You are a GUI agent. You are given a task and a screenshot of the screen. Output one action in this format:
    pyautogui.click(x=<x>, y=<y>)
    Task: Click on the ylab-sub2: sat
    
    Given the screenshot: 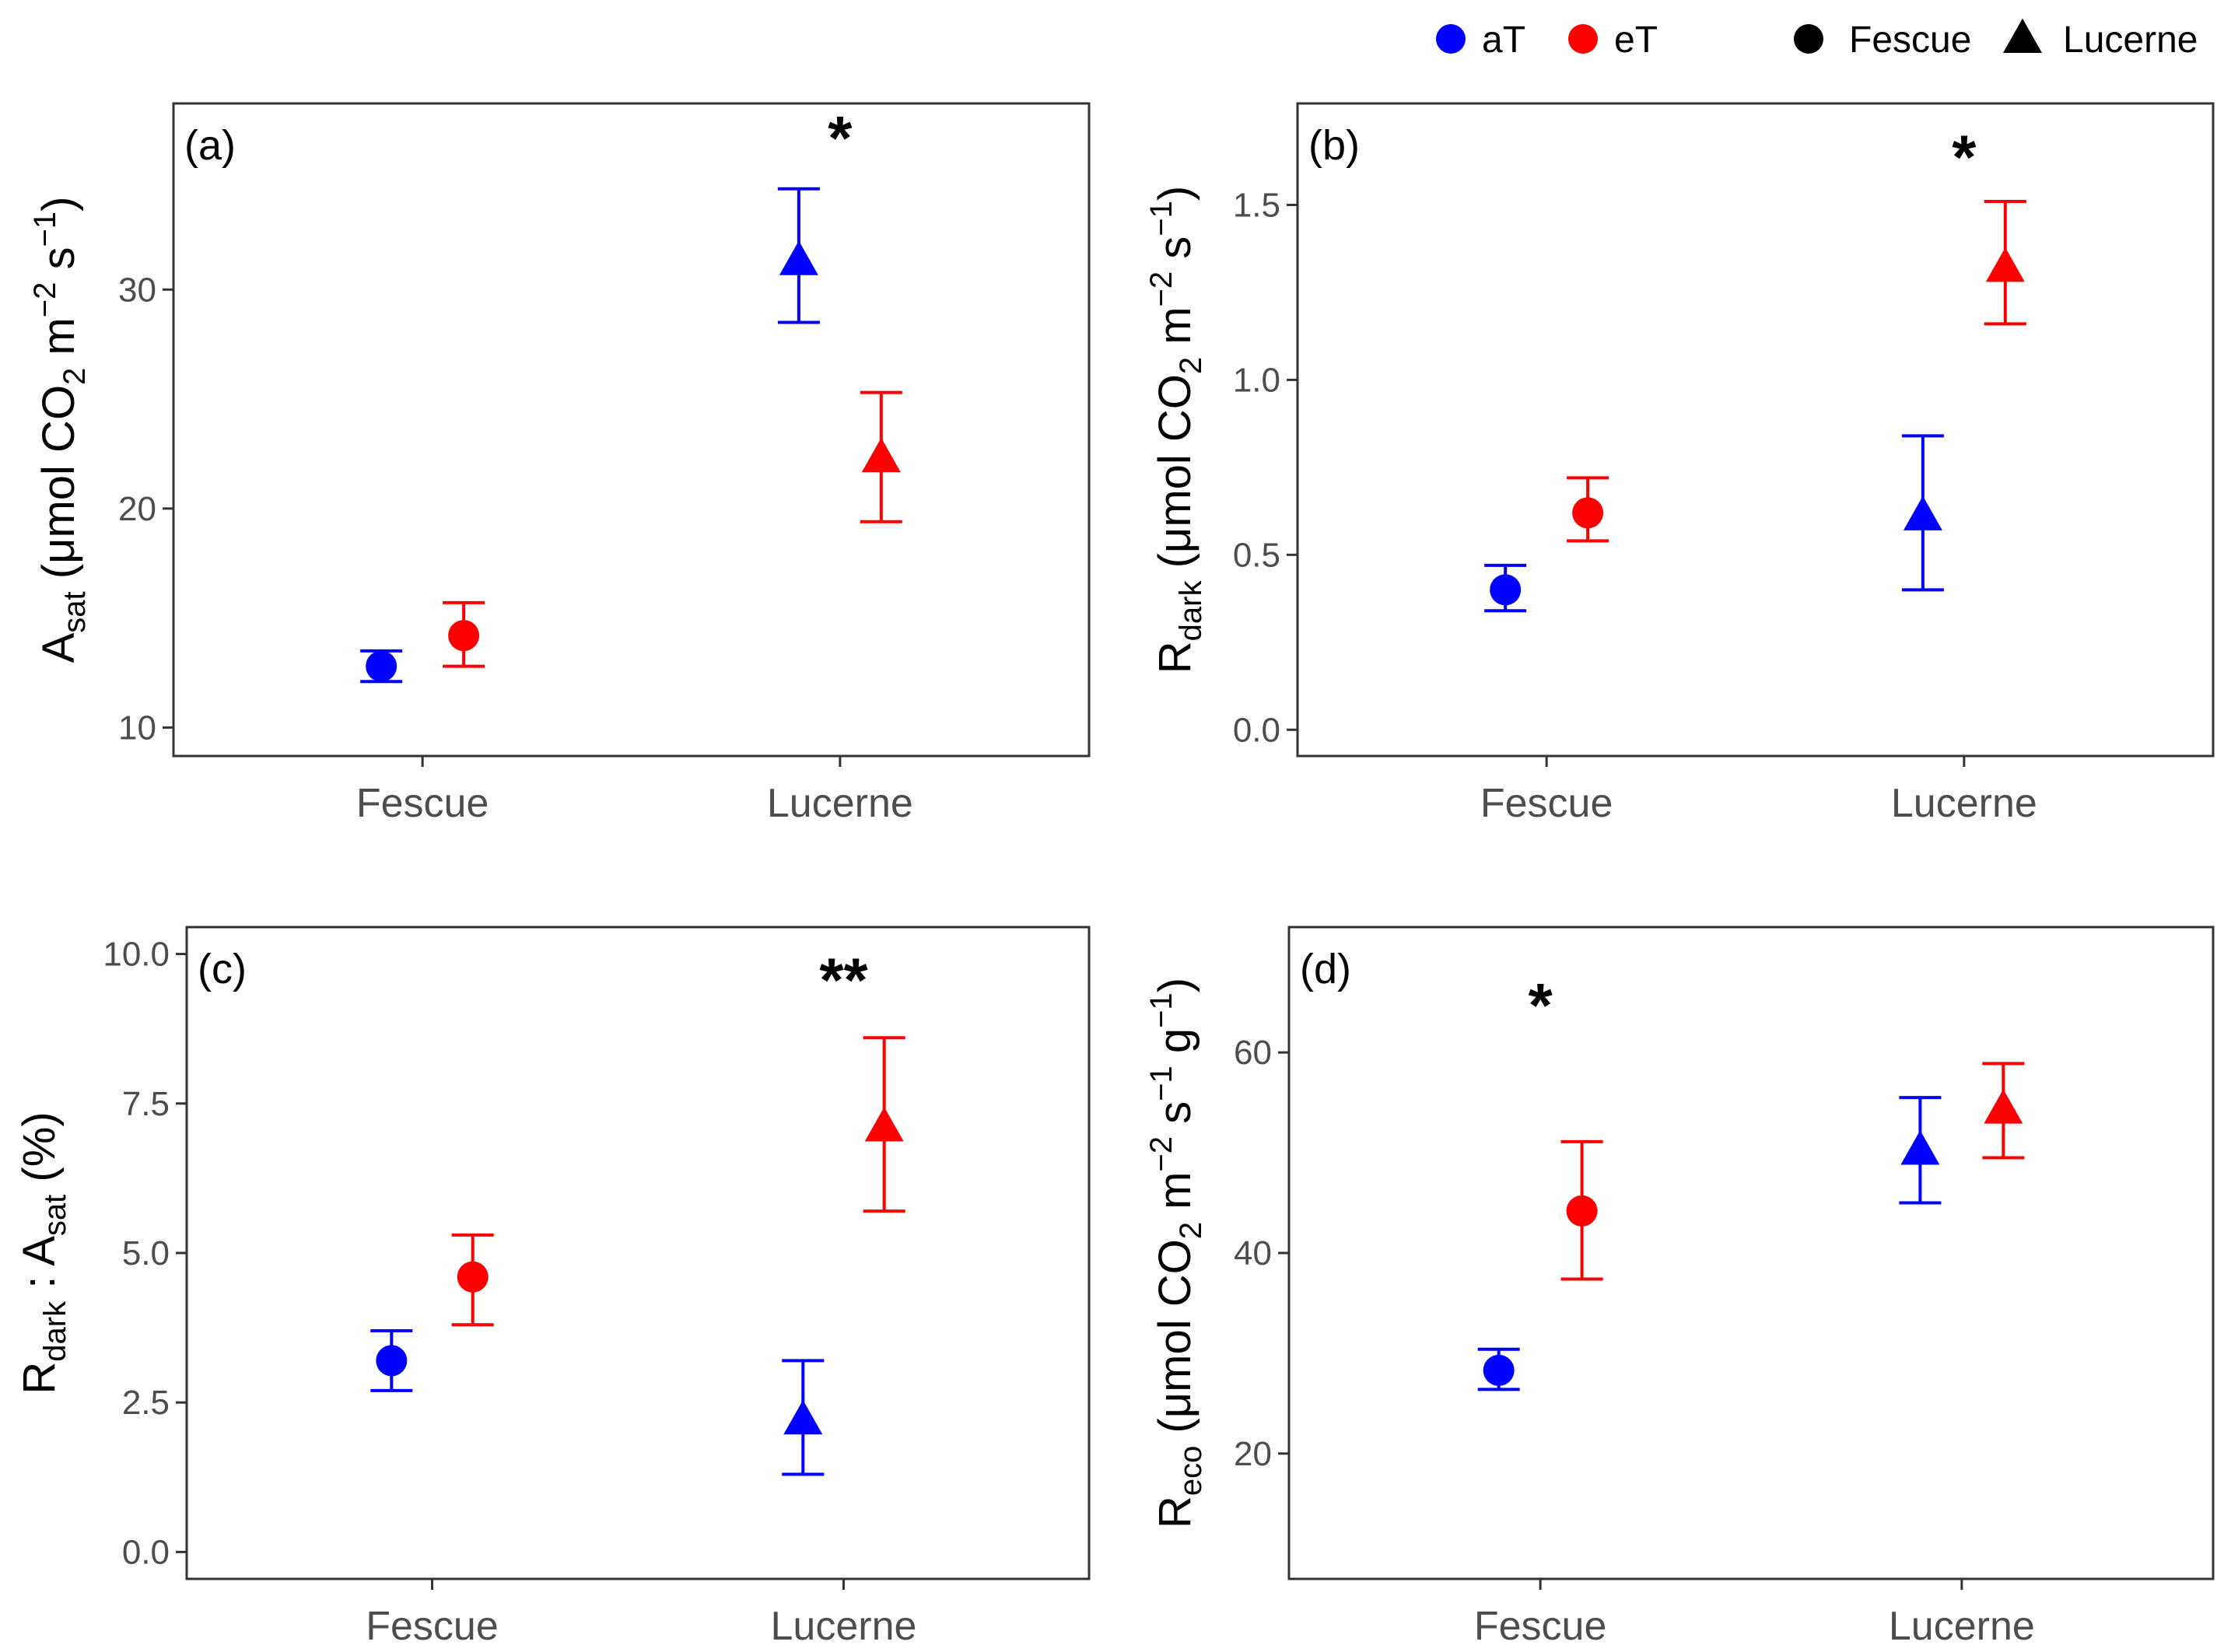 What is the action you would take?
    pyautogui.click(x=55, y=1216)
    